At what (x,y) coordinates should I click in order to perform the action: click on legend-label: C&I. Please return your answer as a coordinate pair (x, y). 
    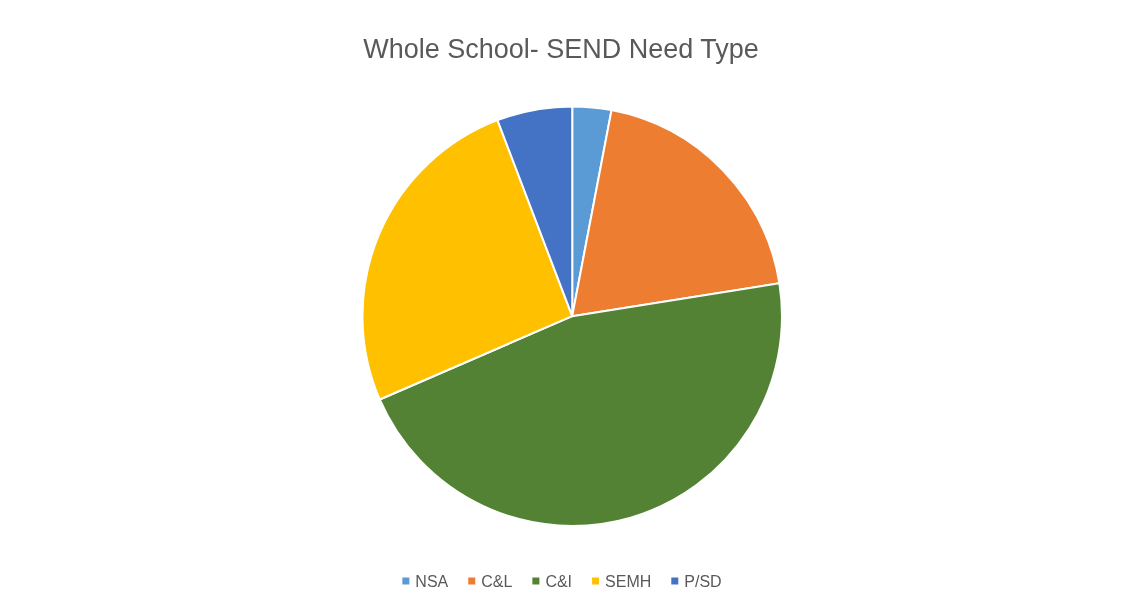
    Looking at the image, I should click on (559, 581).